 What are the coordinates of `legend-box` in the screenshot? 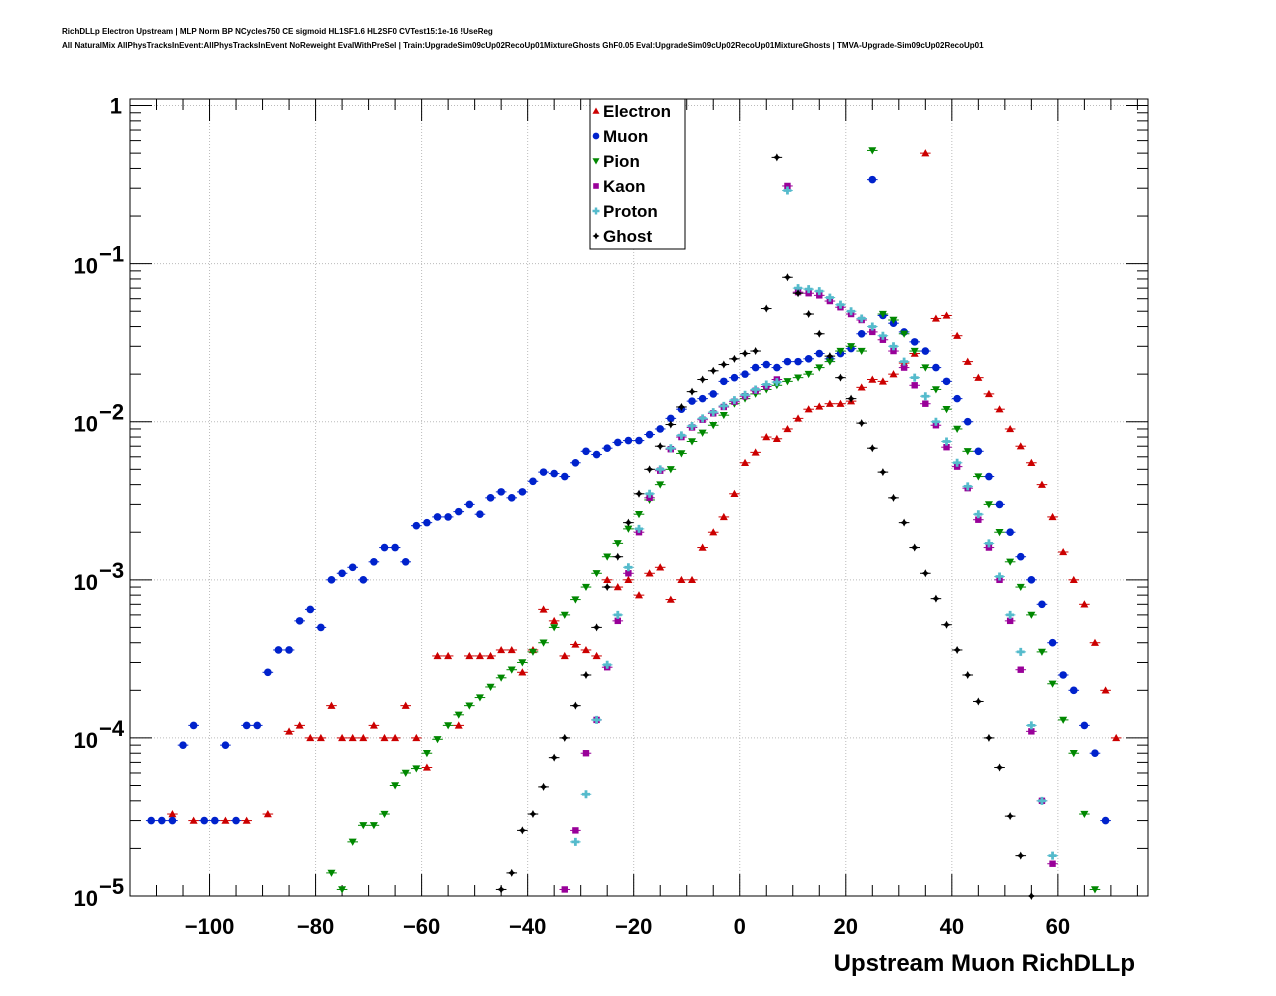 It's located at (637, 174).